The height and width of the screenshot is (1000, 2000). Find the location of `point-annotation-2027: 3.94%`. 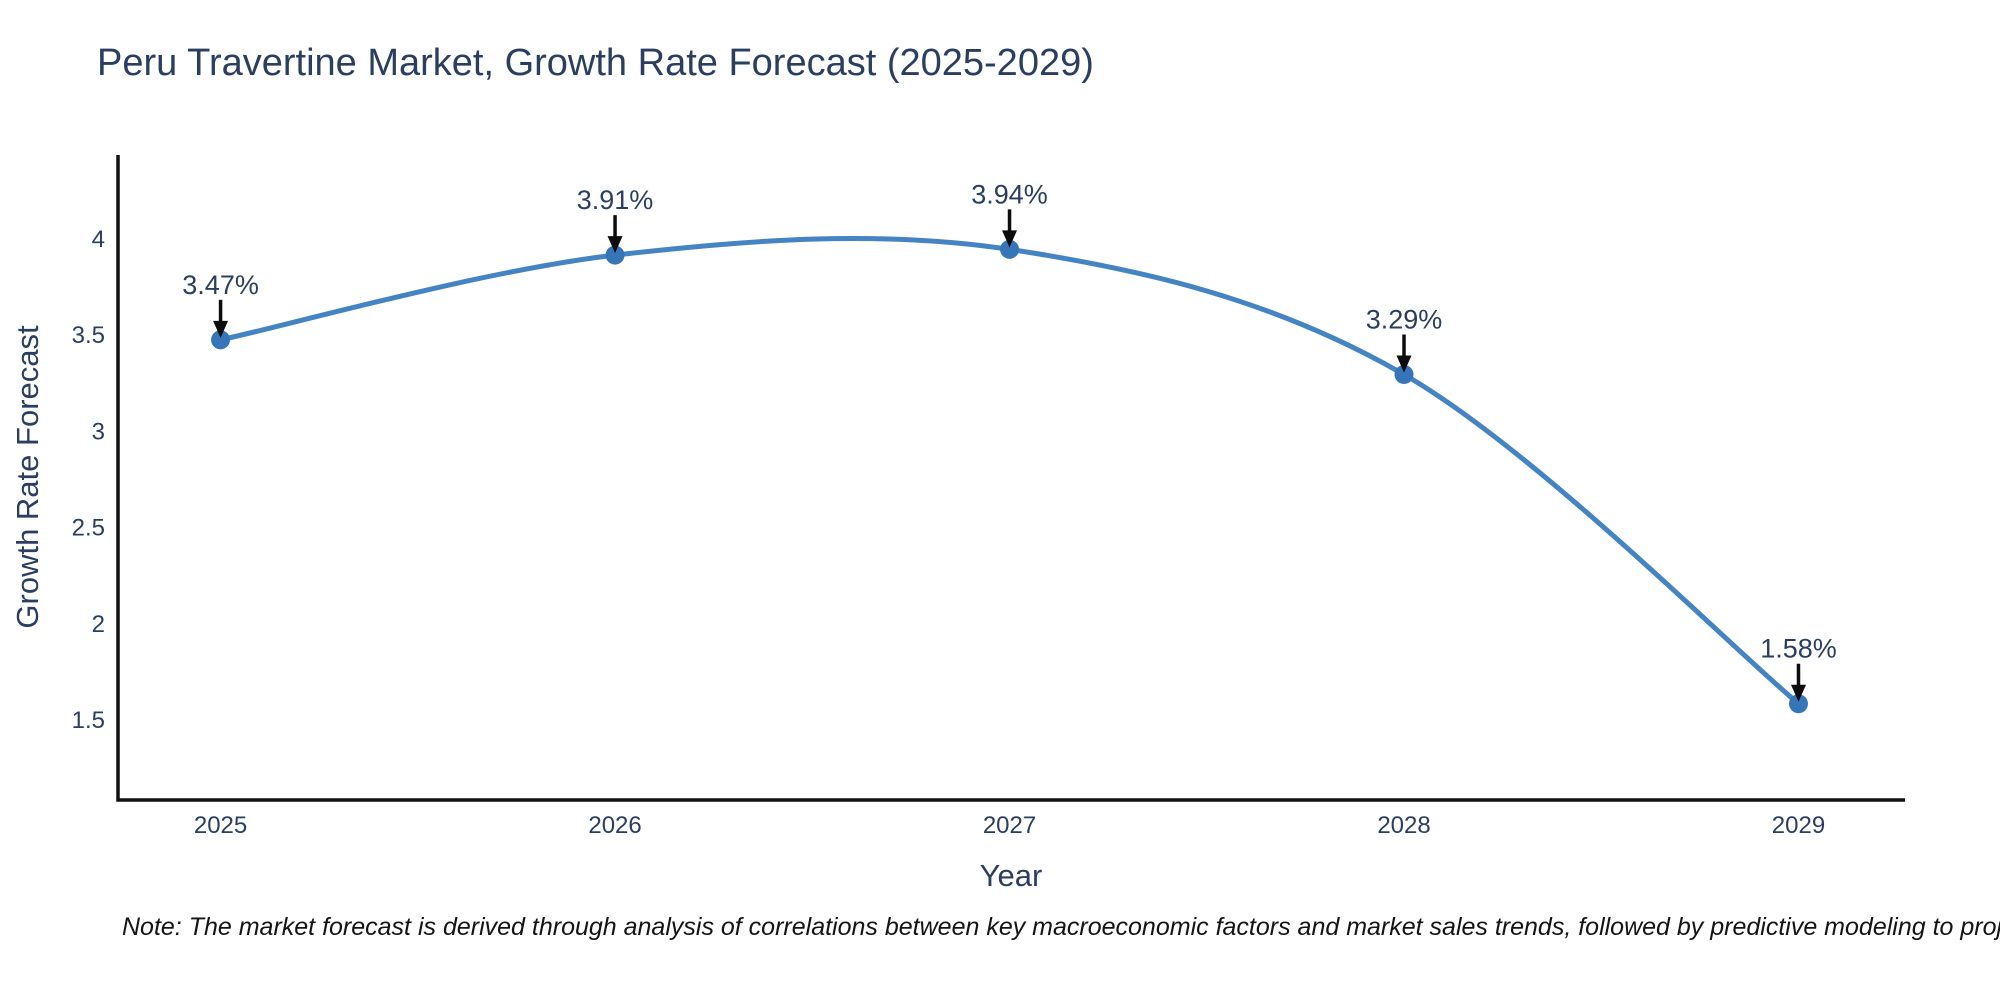

point-annotation-2027: 3.94% is located at coordinates (1009, 194).